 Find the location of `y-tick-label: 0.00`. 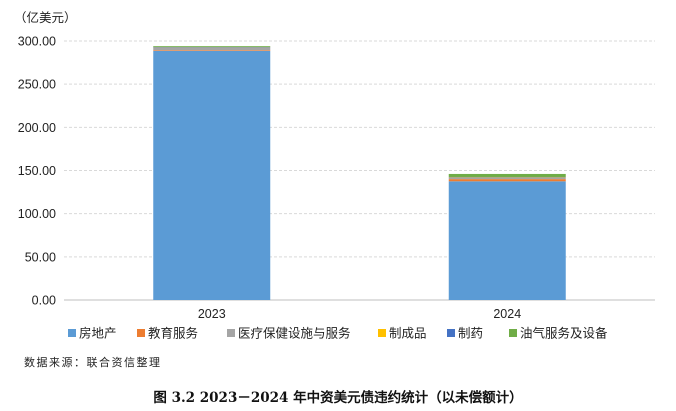

y-tick-label: 0.00 is located at coordinates (44, 301).